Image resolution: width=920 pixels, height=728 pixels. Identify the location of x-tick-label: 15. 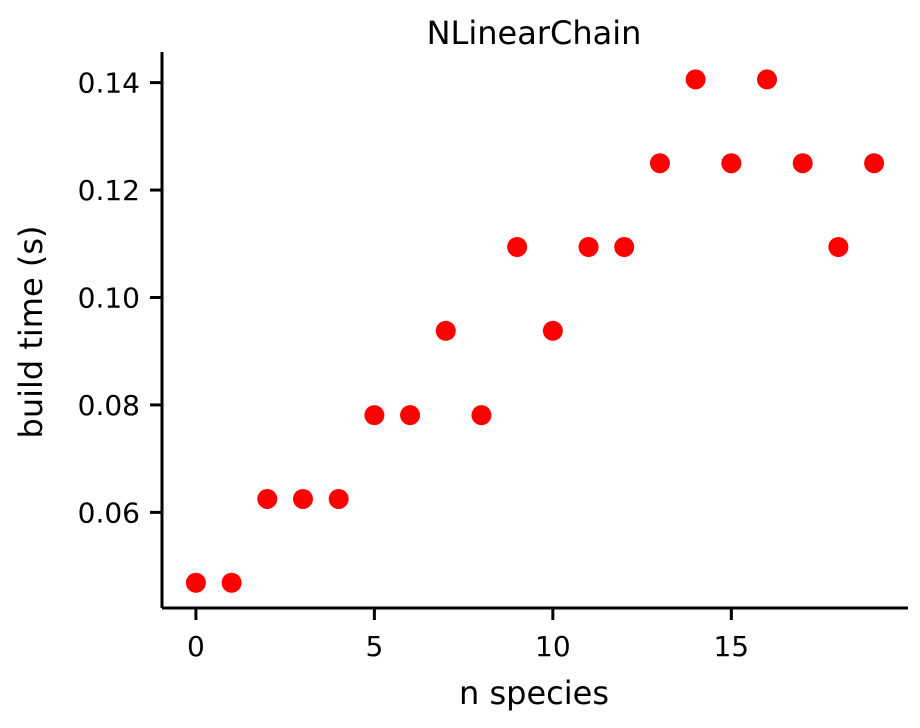
(731, 646).